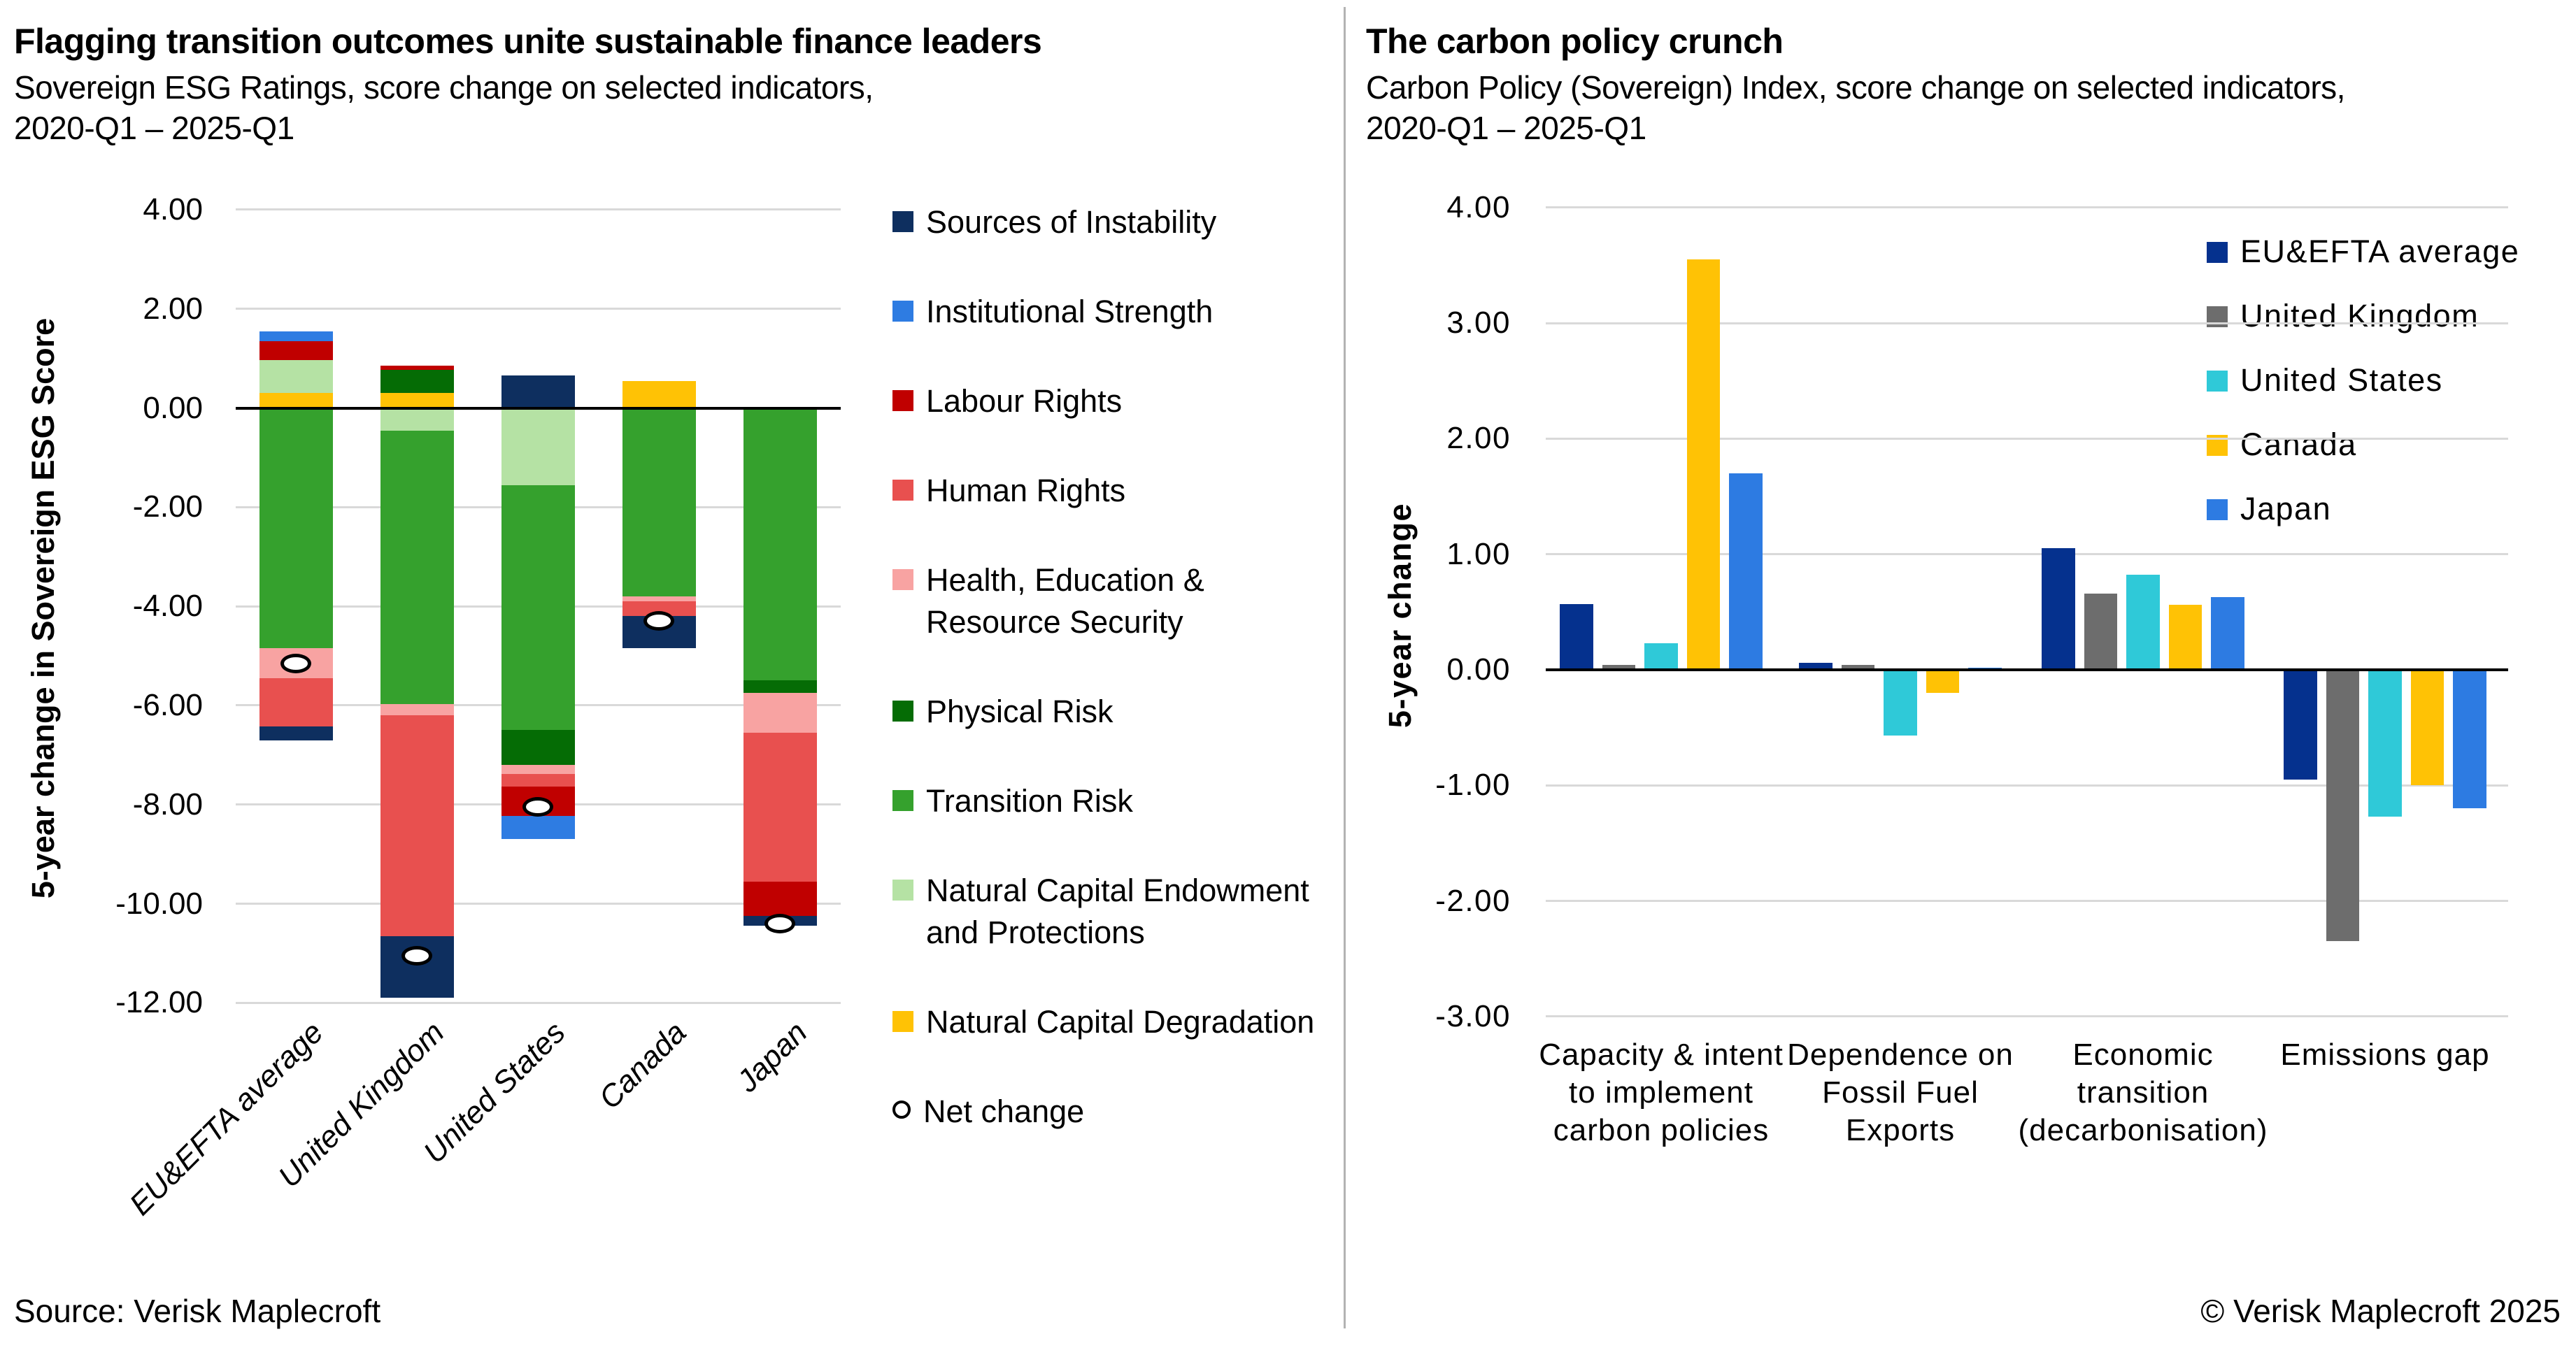  What do you see at coordinates (197, 1311) in the screenshot?
I see `source-note: Source: Verisk Maplecroft` at bounding box center [197, 1311].